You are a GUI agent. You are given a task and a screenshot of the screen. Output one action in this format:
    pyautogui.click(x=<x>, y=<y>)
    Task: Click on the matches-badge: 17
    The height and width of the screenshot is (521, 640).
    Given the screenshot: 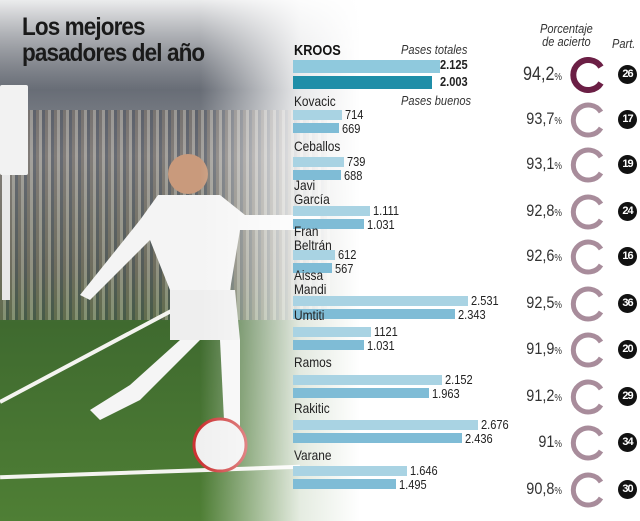 What is the action you would take?
    pyautogui.click(x=627, y=119)
    